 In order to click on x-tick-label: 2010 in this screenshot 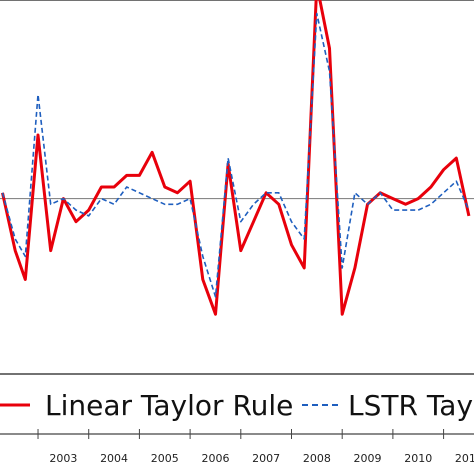, I will do `click(418, 458)`.